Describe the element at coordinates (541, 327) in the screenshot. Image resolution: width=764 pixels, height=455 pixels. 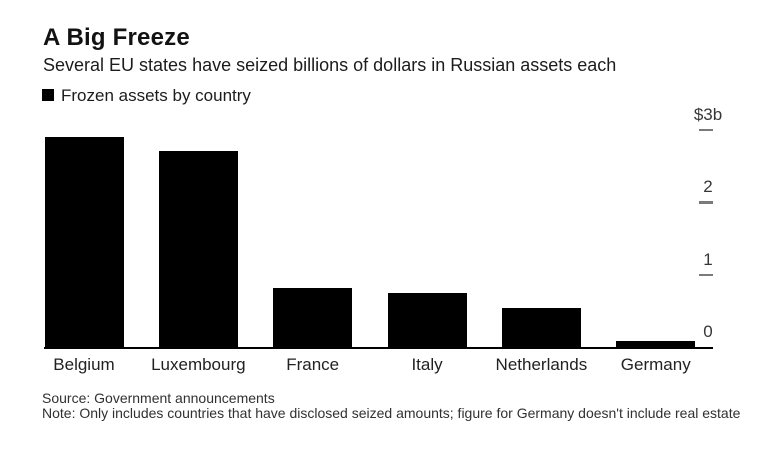
I see `bar-netherlands` at that location.